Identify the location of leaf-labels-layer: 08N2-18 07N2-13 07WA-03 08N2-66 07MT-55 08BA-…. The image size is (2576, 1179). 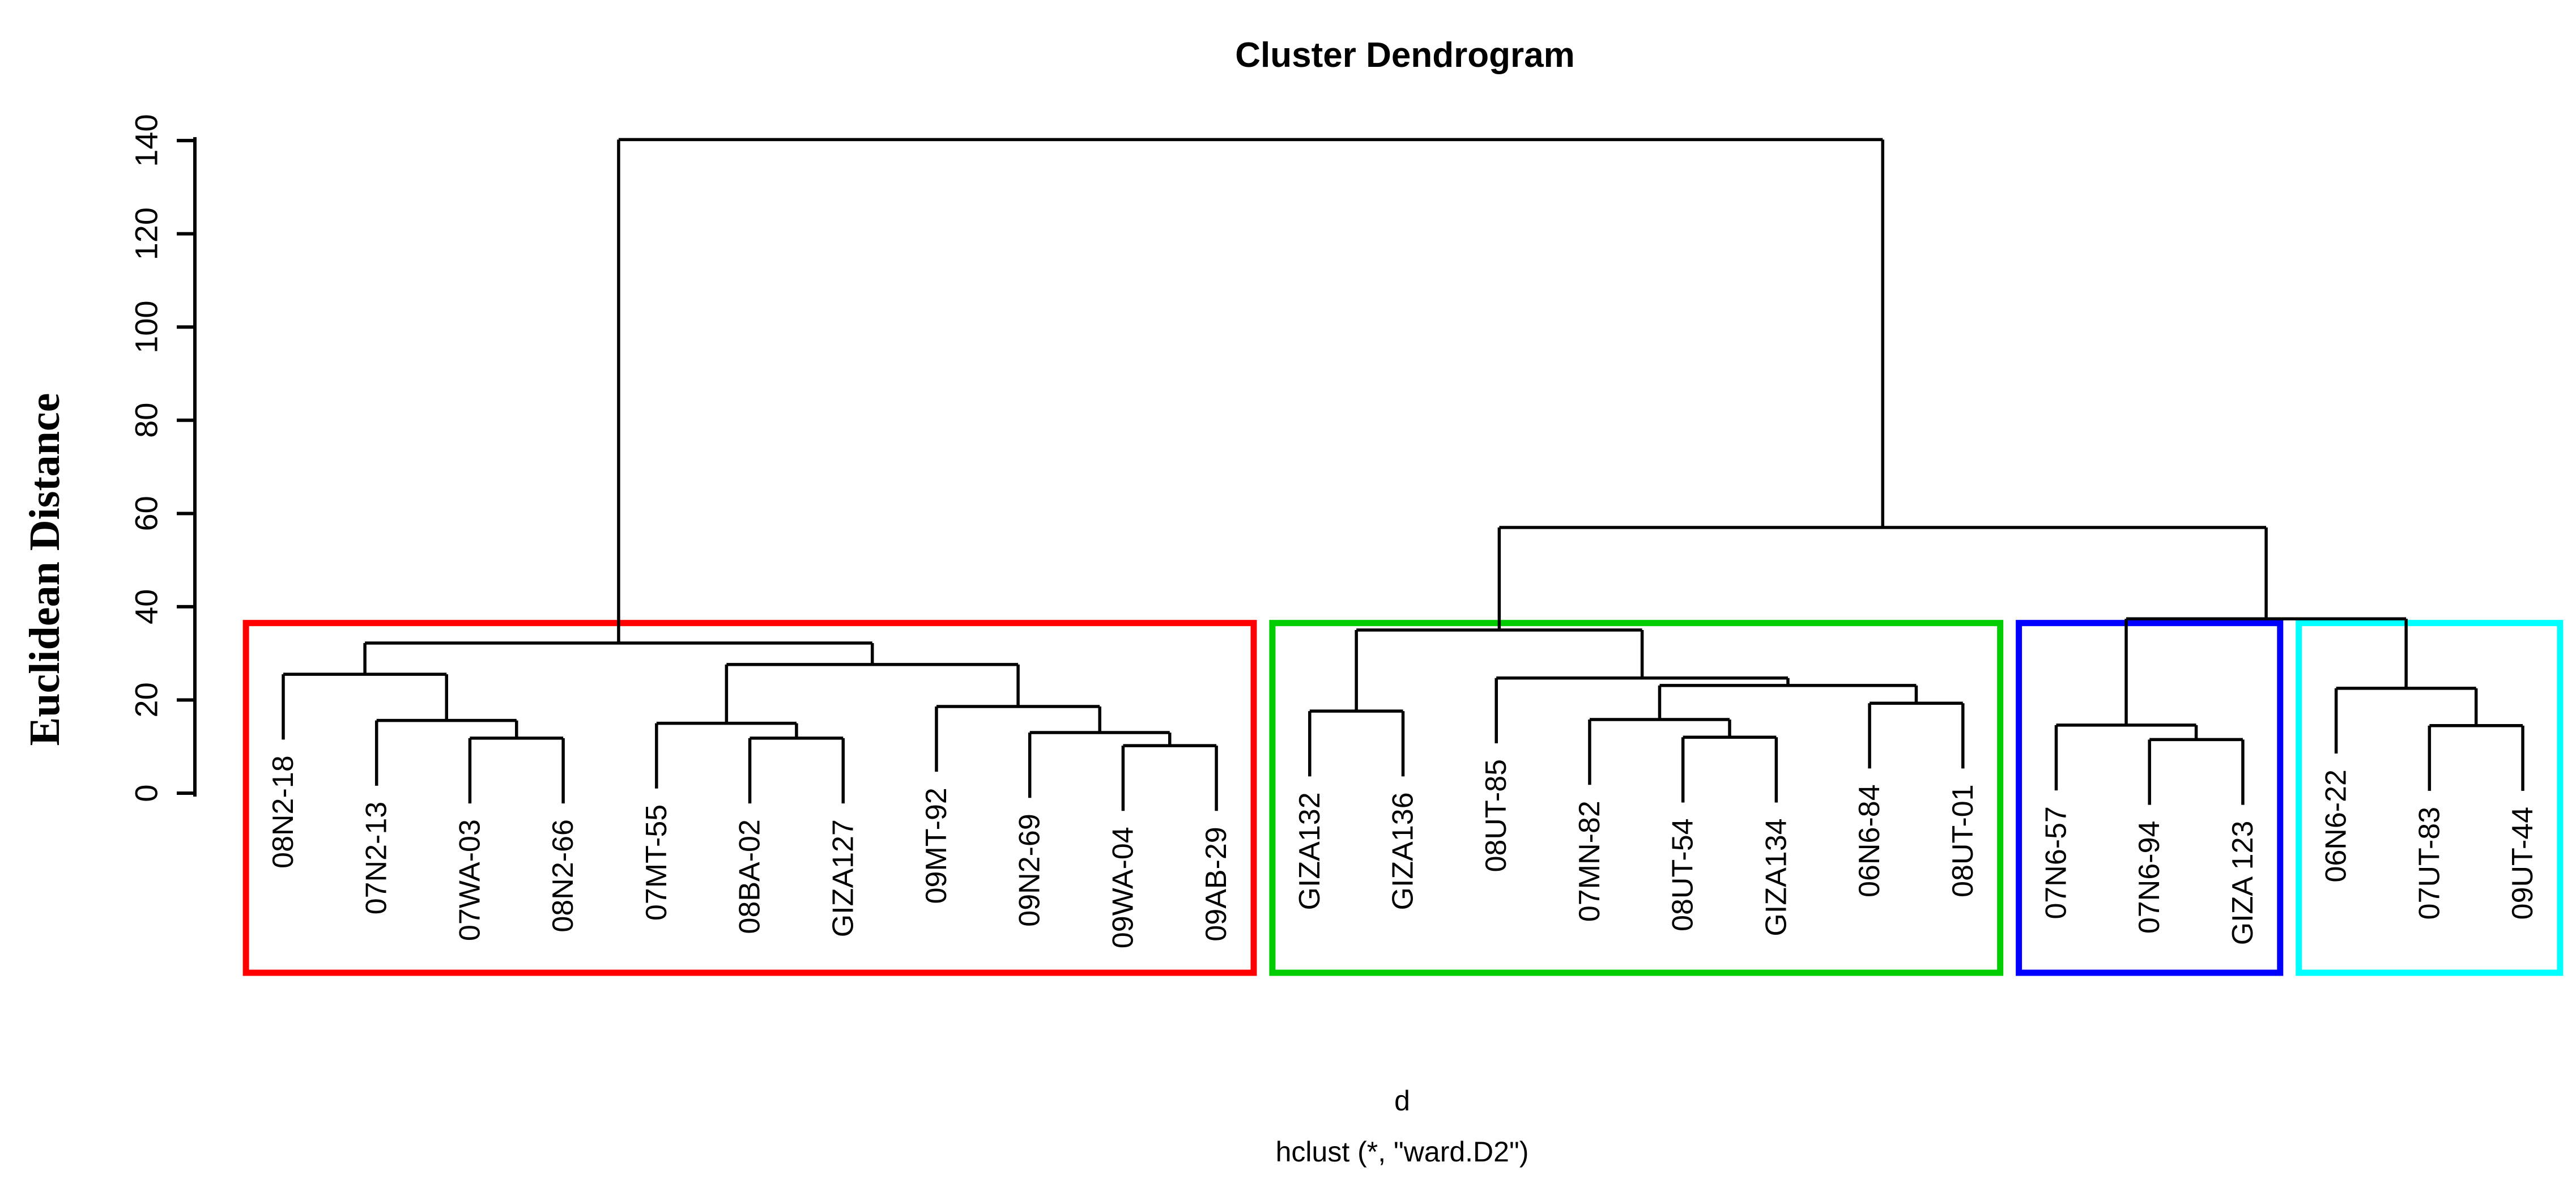
(1403, 851).